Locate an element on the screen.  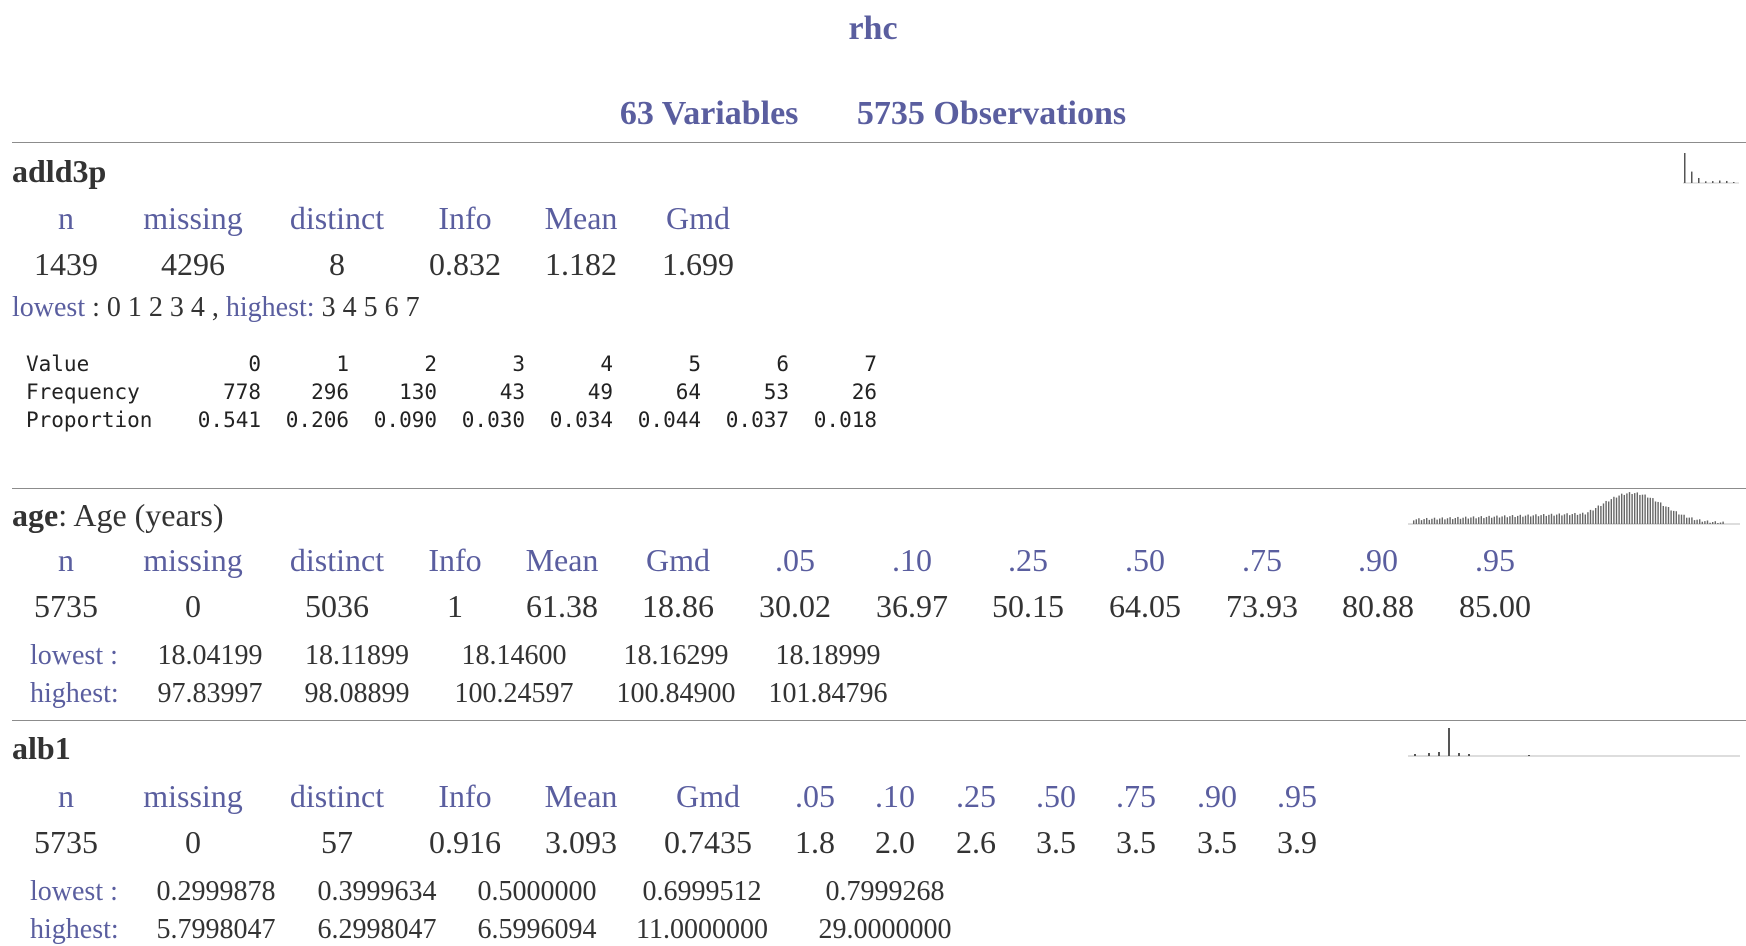
stat-value: 36.97 is located at coordinates (912, 606).